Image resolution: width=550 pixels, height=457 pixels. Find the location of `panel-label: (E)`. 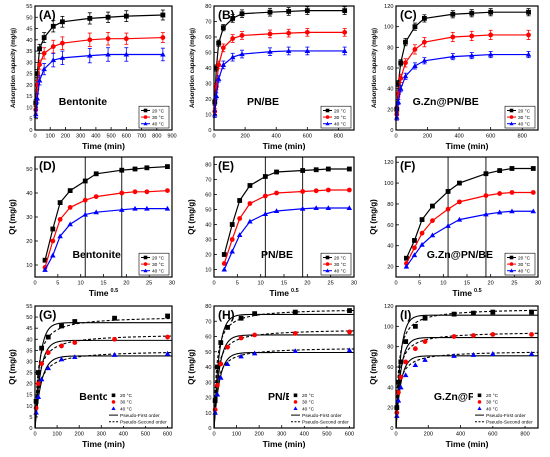

panel-label: (E) is located at coordinates (226, 166).